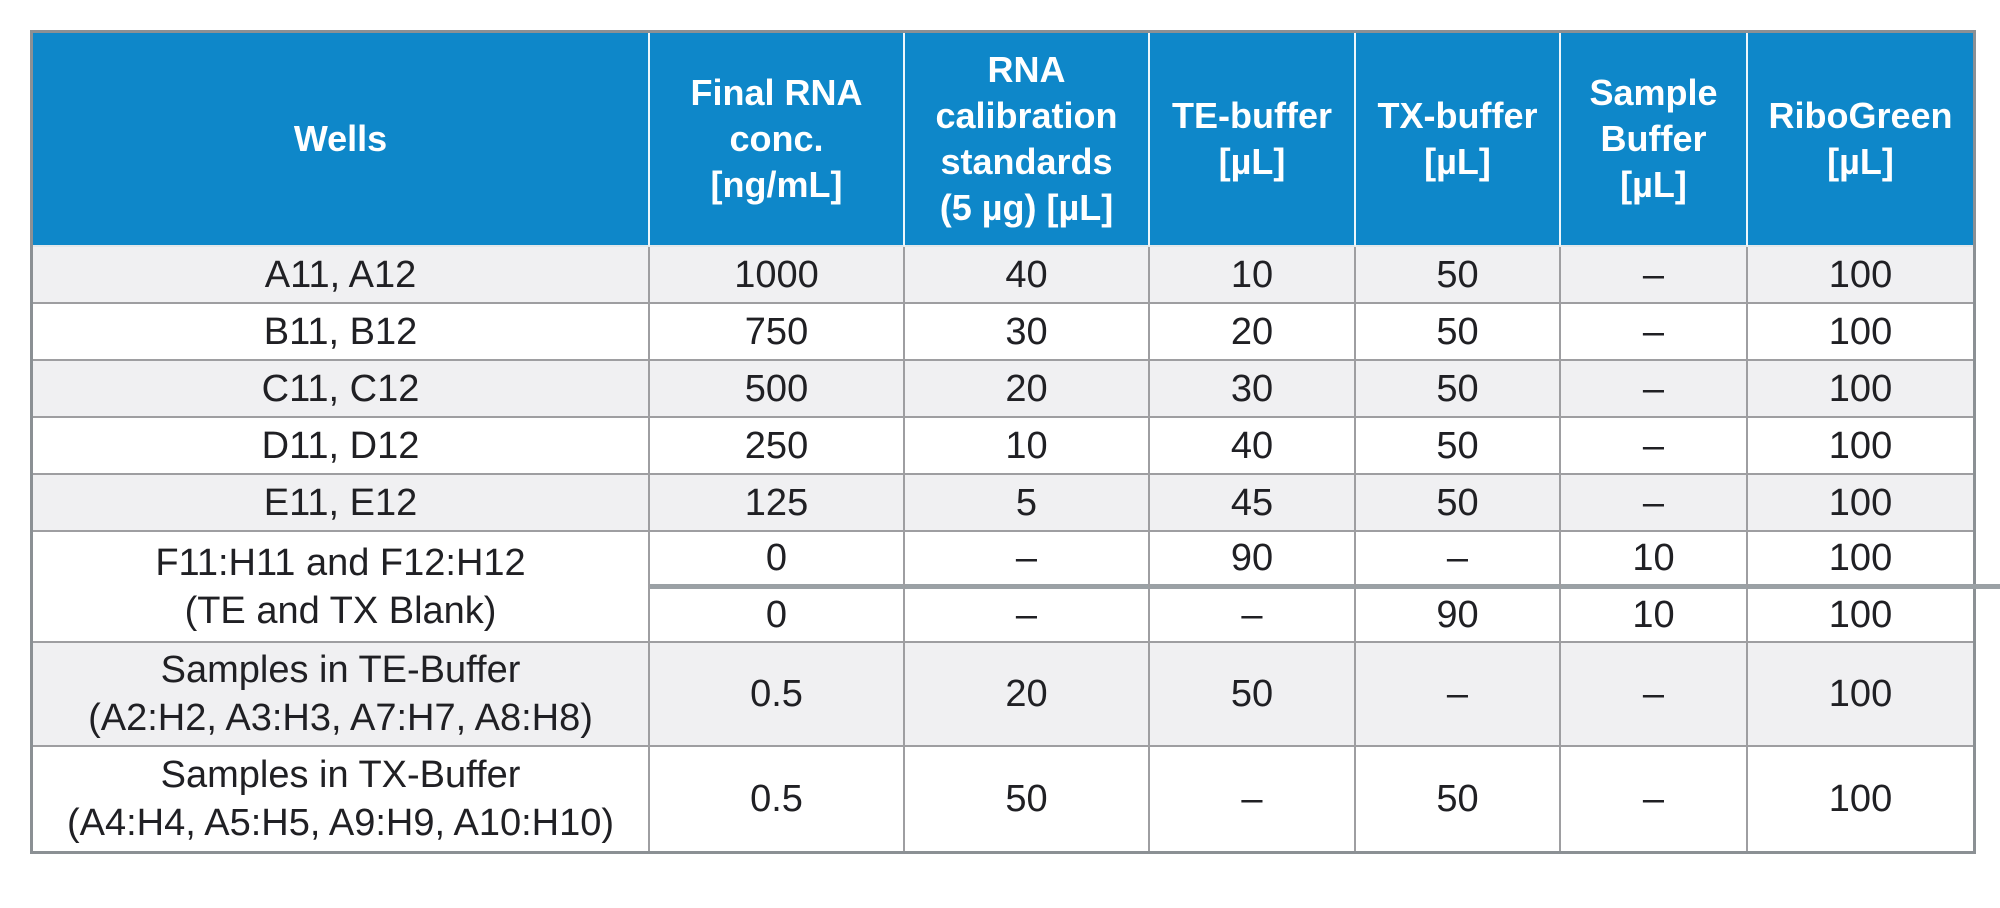  I want to click on column-header-label: RiboGreen, so click(1860, 115).